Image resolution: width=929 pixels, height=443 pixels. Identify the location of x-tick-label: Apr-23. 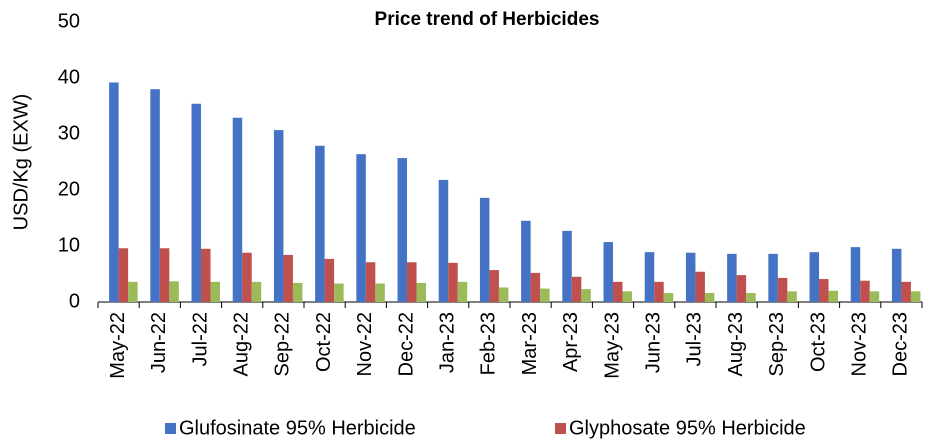
(571, 342).